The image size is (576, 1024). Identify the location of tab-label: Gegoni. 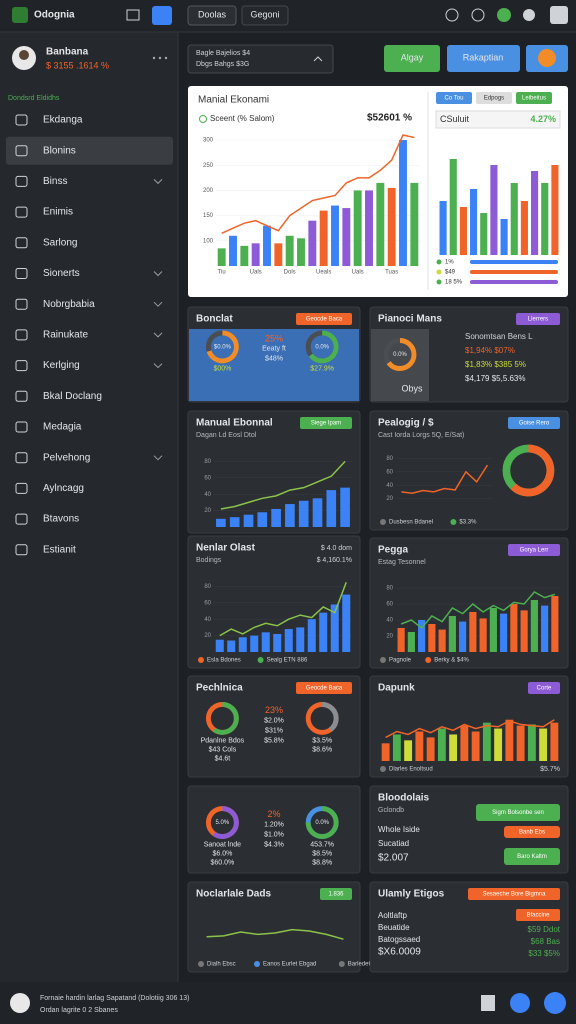
(264, 14).